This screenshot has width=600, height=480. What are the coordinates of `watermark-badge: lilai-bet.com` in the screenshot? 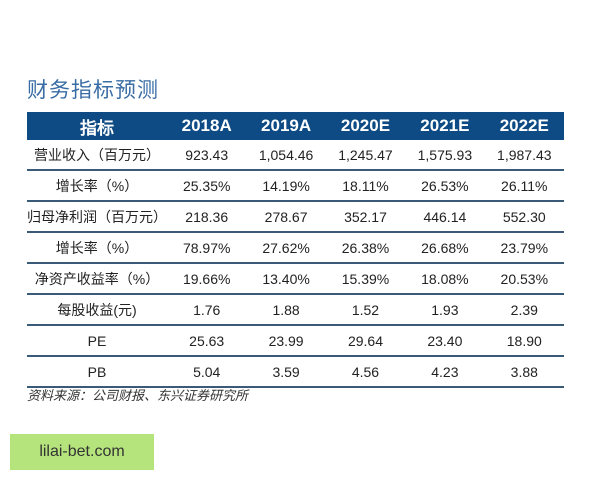 It's located at (82, 452).